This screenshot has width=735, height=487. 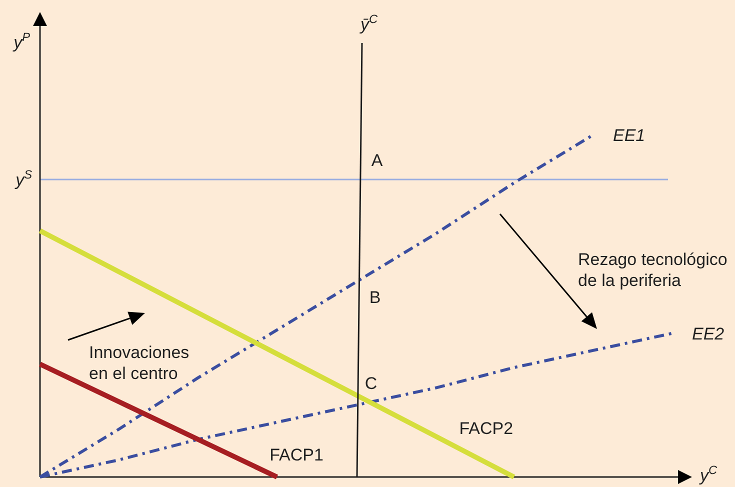 I want to click on series-label: EE1, so click(x=629, y=135).